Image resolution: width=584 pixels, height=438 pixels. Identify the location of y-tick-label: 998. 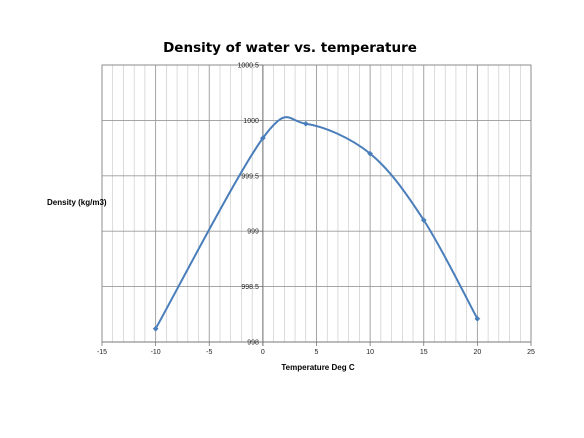
(253, 343).